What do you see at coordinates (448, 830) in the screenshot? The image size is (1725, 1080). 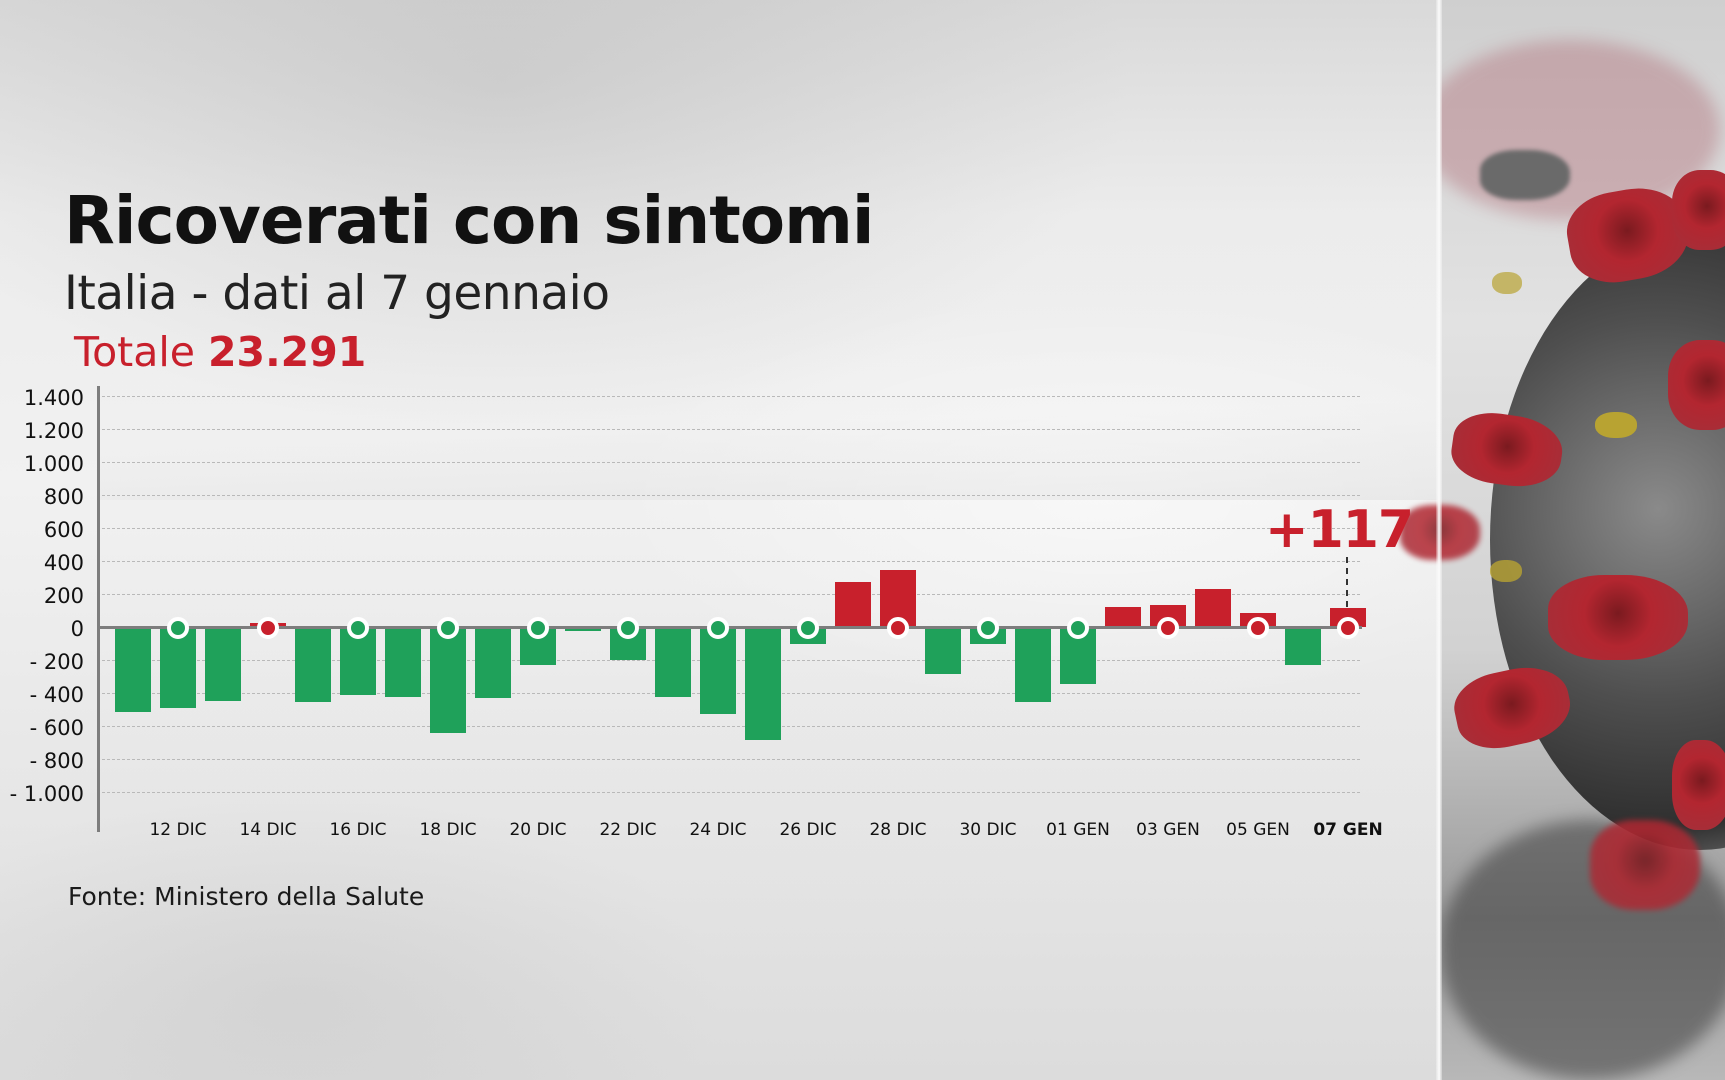 I see `x-tick-label: 18 DIC` at bounding box center [448, 830].